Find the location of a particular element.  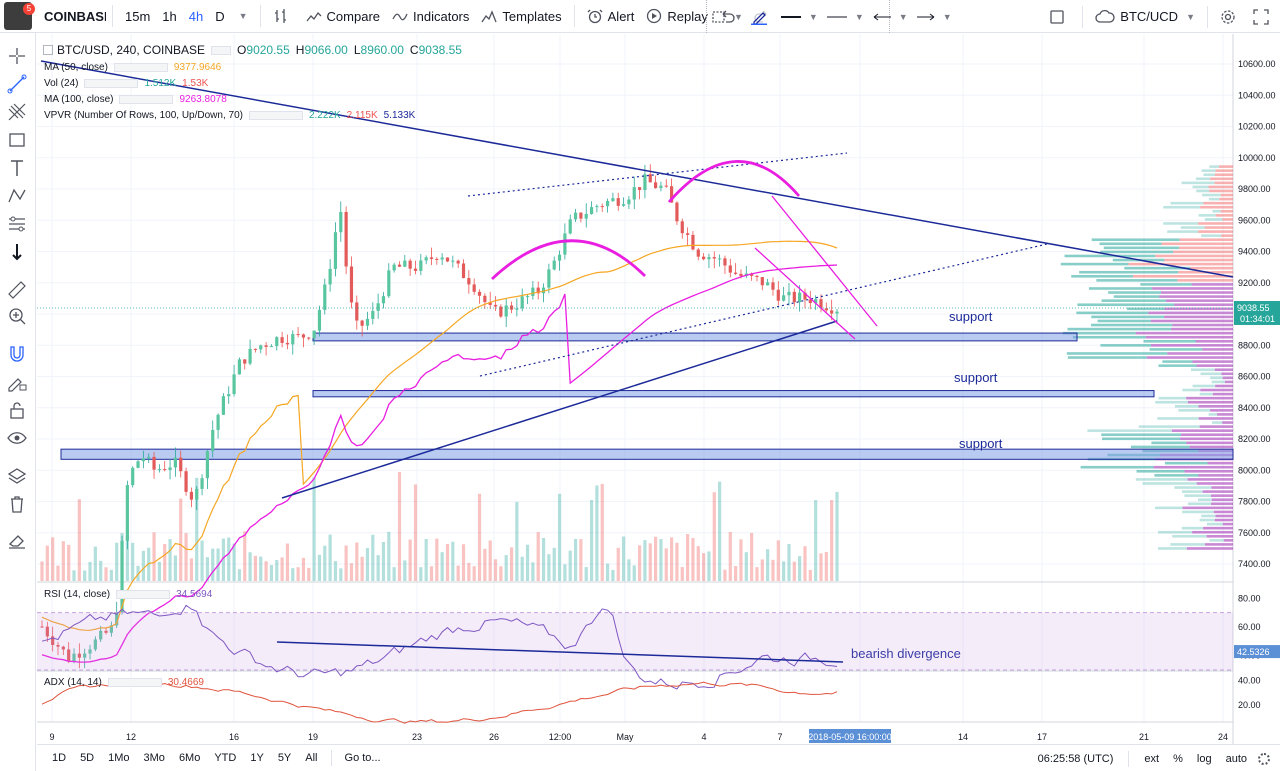

eye-icon is located at coordinates (17, 438).